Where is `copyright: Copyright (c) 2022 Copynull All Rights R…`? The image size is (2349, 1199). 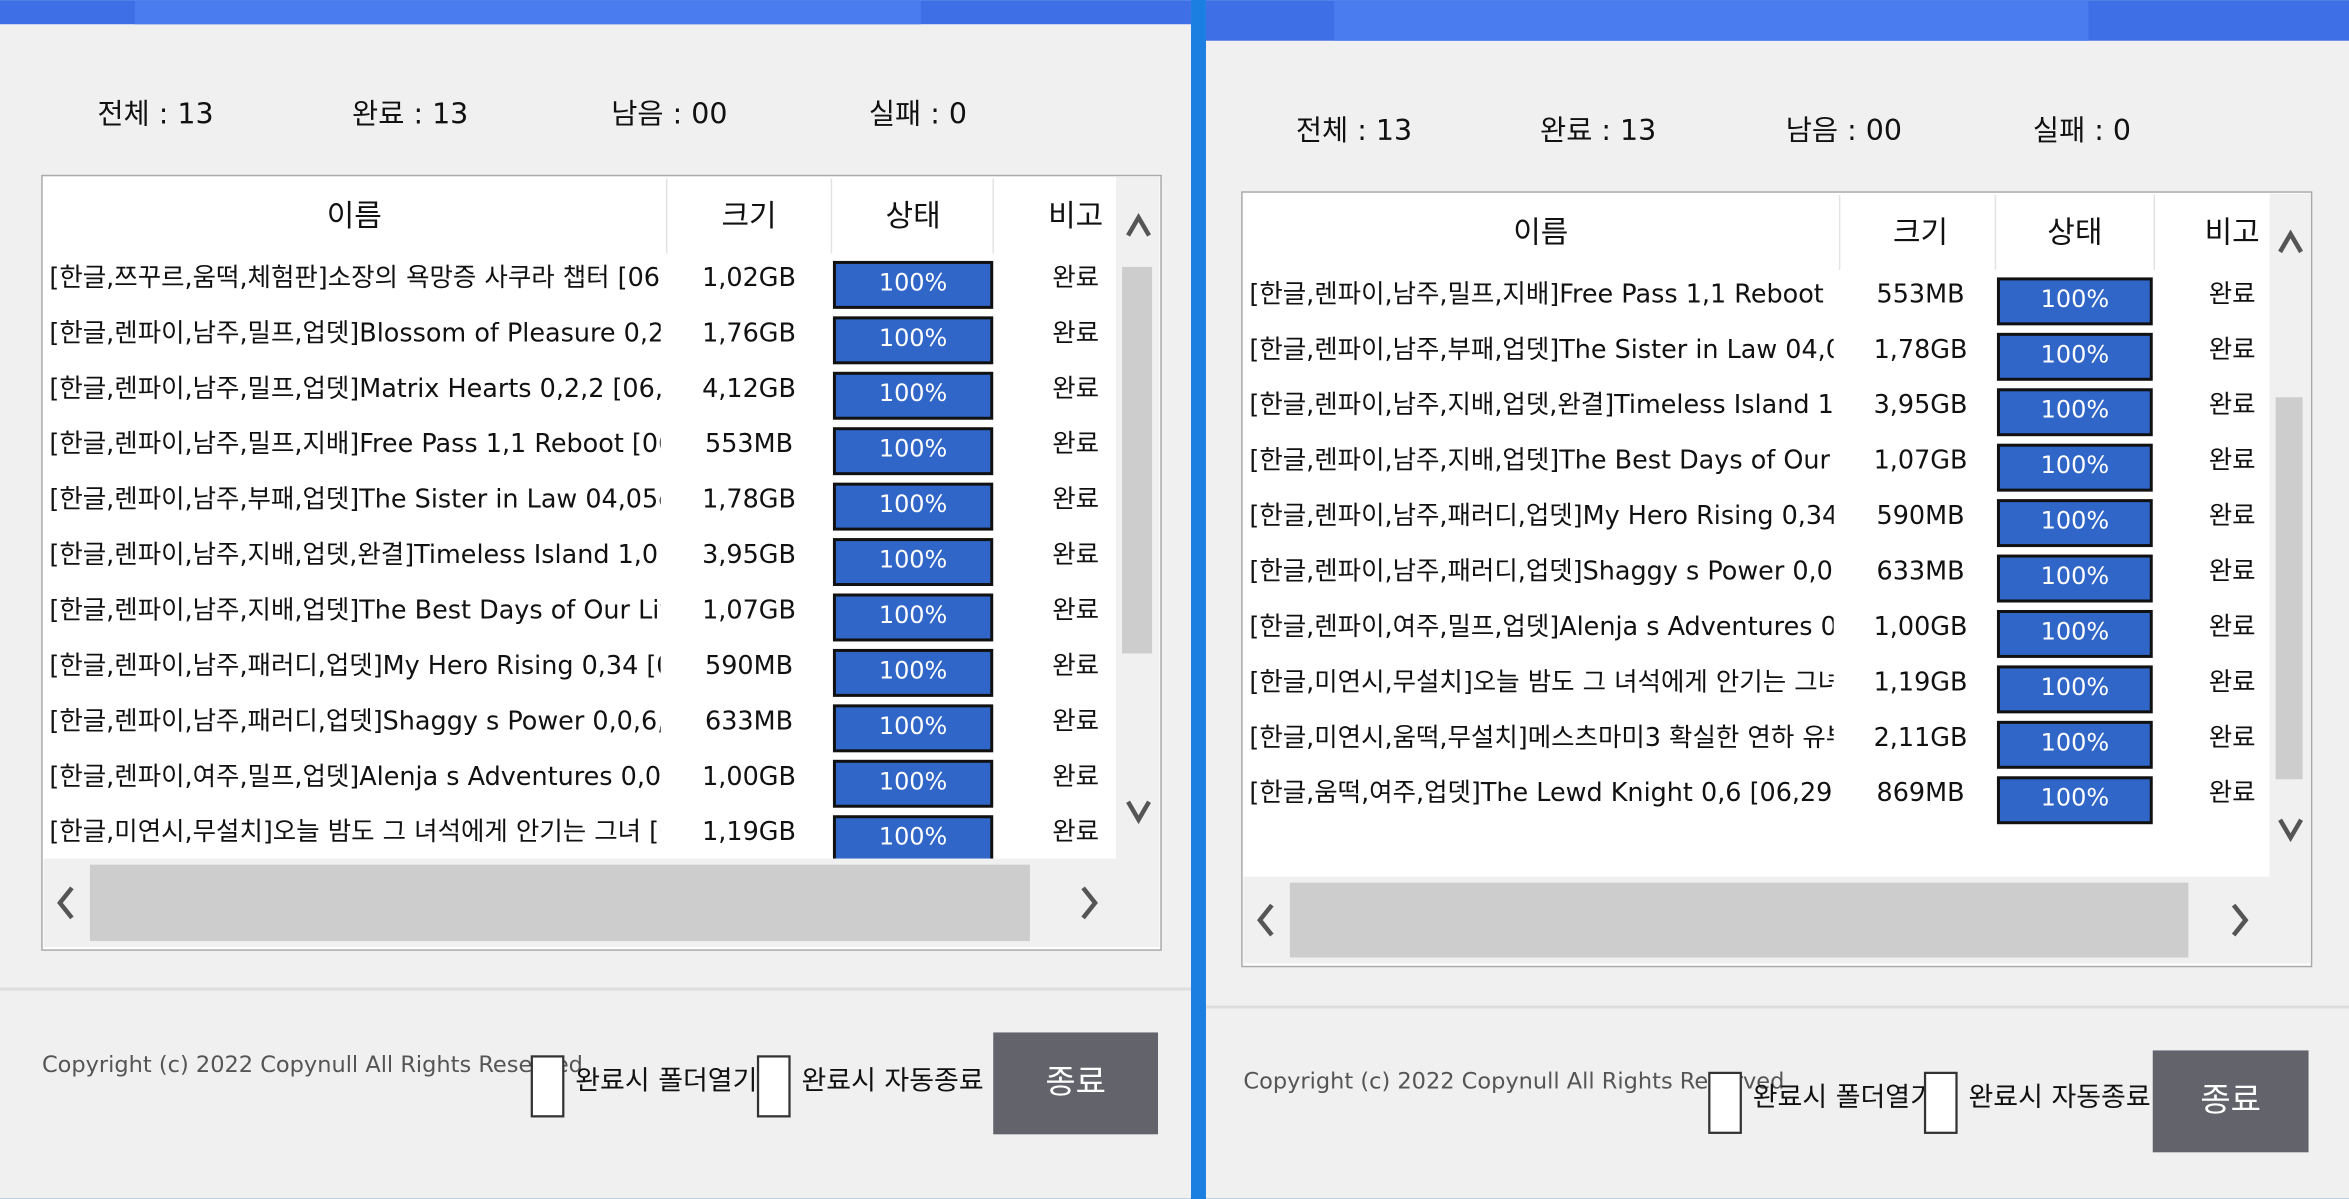
copyright: Copyright (c) 2022 Copynull All Rights R… is located at coordinates (312, 1065).